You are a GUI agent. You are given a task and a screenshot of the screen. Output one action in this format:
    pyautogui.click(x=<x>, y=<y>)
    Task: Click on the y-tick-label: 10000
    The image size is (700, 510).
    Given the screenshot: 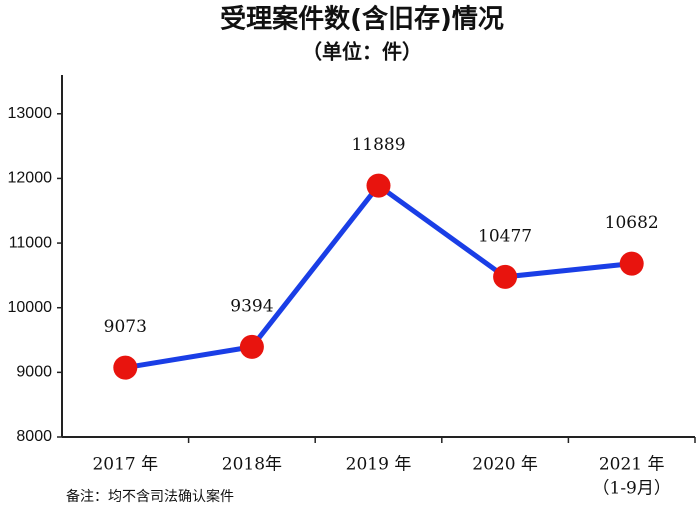 What is the action you would take?
    pyautogui.click(x=30, y=307)
    